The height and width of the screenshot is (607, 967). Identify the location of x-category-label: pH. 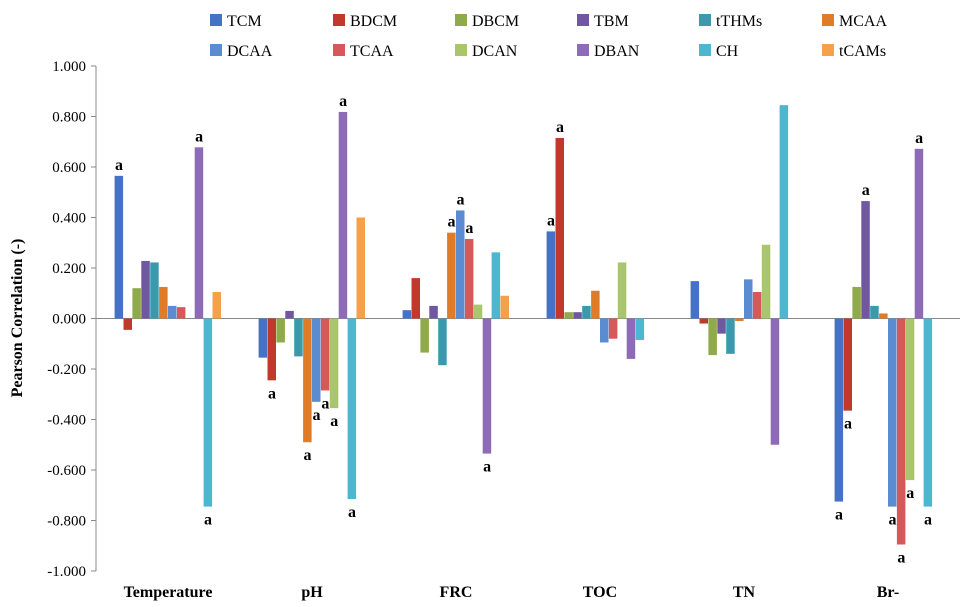
(312, 592).